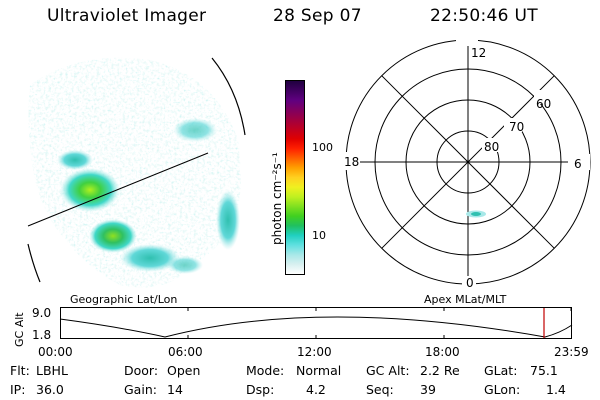 Image resolution: width=600 pixels, height=400 pixels. Describe the element at coordinates (352, 162) in the screenshot. I see `mlt-label-18: 18` at that location.